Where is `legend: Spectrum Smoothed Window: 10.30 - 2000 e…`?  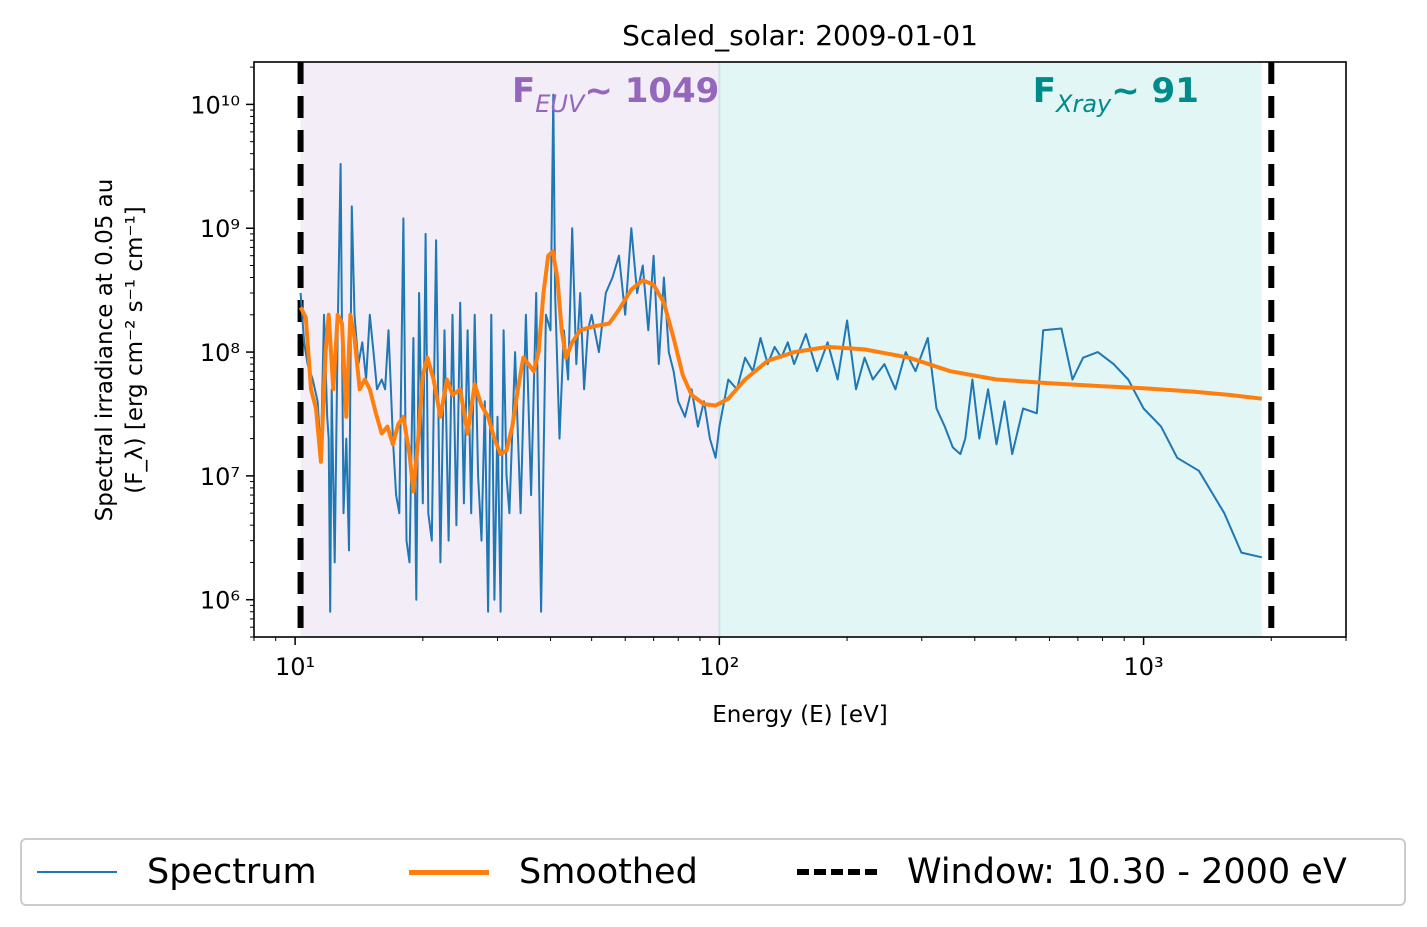
legend: Spectrum Smoothed Window: 10.30 - 2000 e… is located at coordinates (713, 872).